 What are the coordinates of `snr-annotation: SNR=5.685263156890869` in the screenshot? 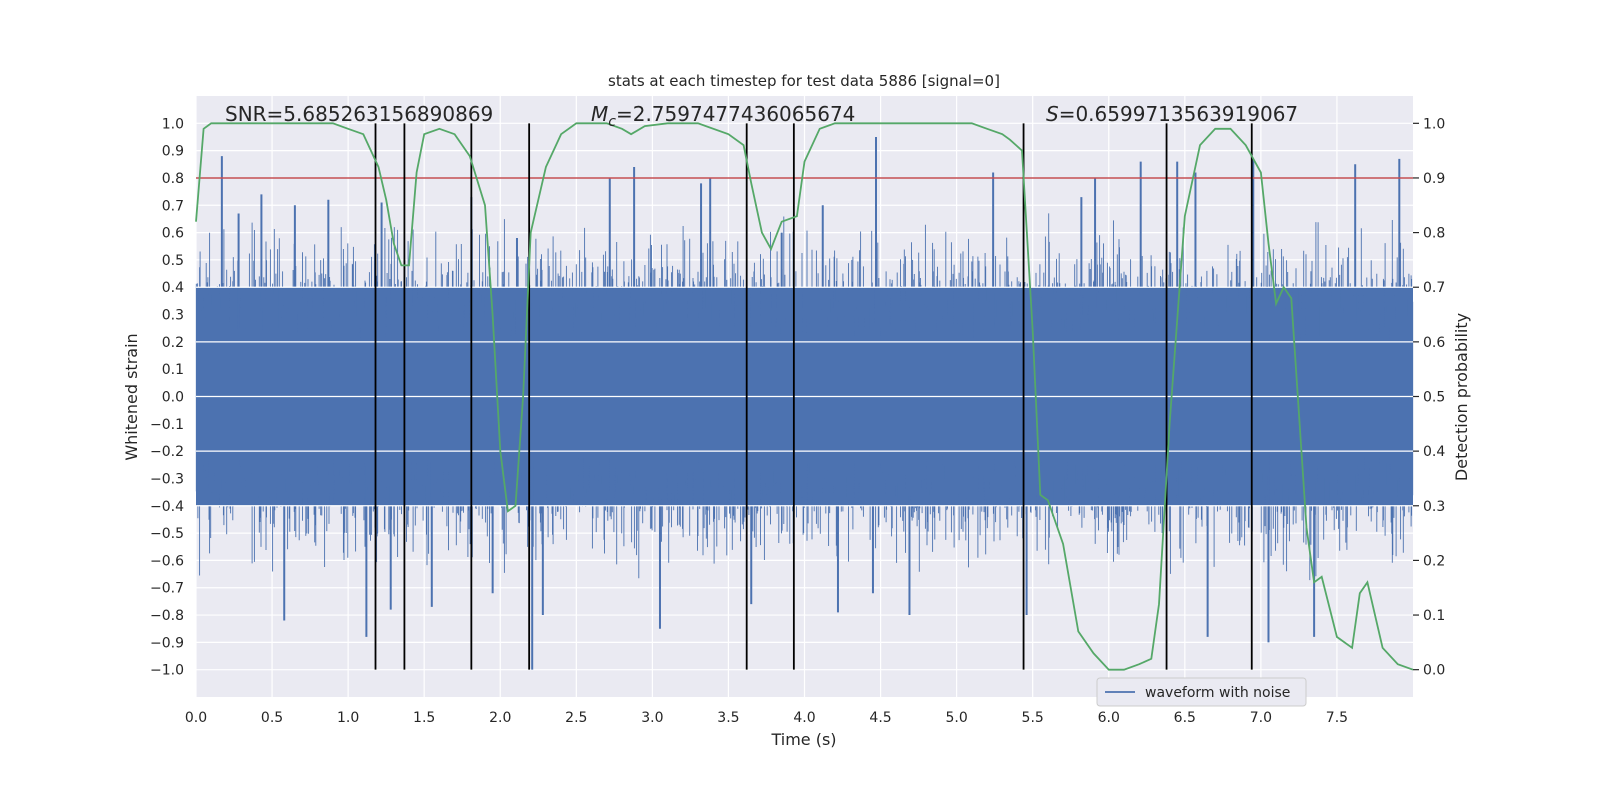 It's located at (359, 114).